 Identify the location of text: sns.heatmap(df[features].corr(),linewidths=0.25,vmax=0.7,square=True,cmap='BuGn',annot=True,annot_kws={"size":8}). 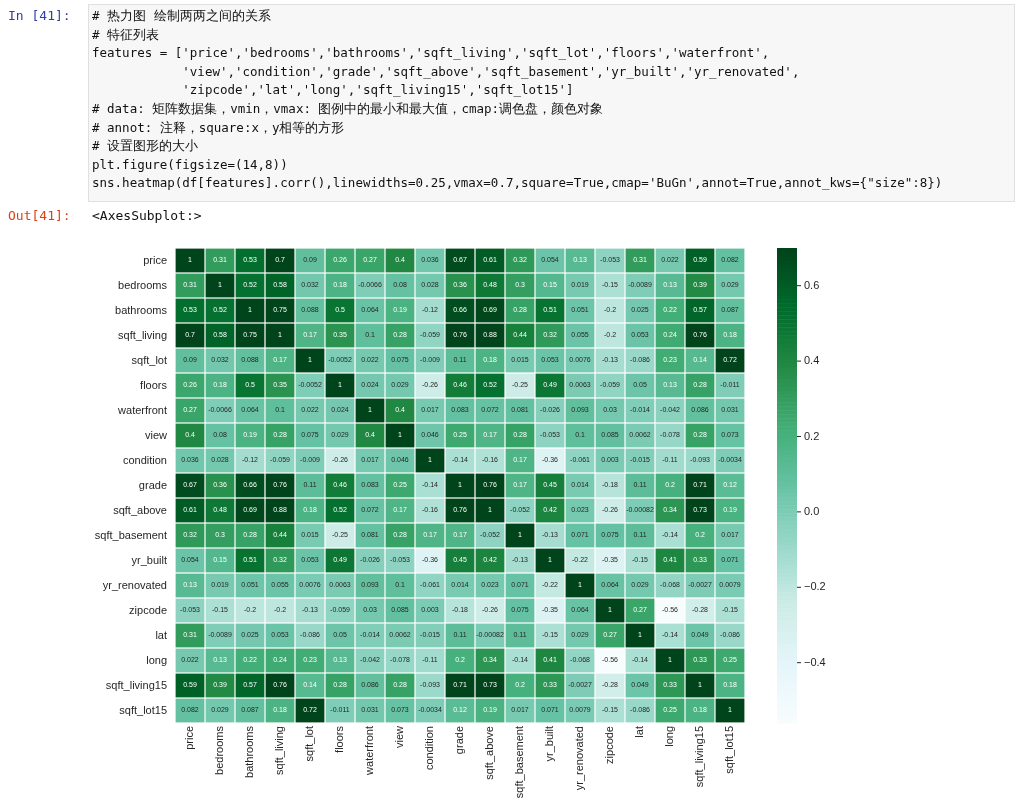
(517, 183).